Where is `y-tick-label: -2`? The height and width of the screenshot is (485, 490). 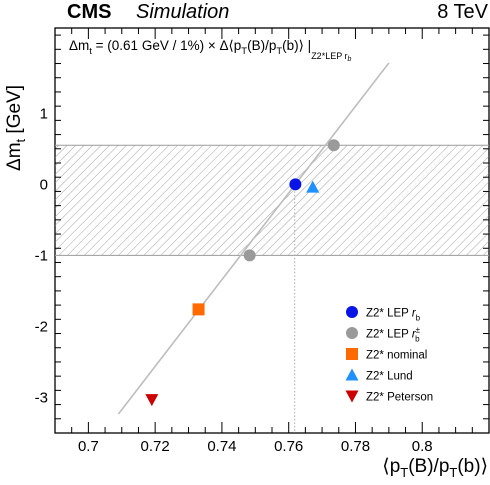 y-tick-label: -2 is located at coordinates (41, 326).